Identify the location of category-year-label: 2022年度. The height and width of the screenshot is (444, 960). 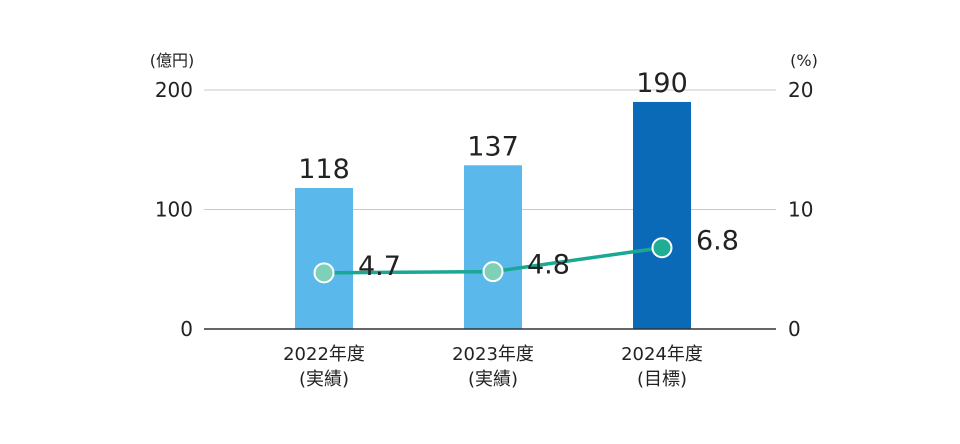
(324, 354).